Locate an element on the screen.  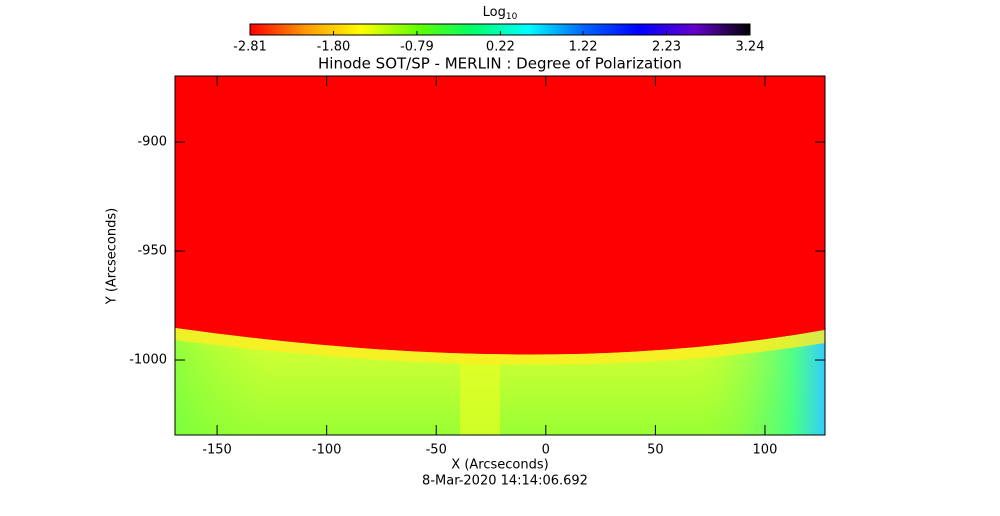
x-axis-label: X (Arcseconds) is located at coordinates (499, 465).